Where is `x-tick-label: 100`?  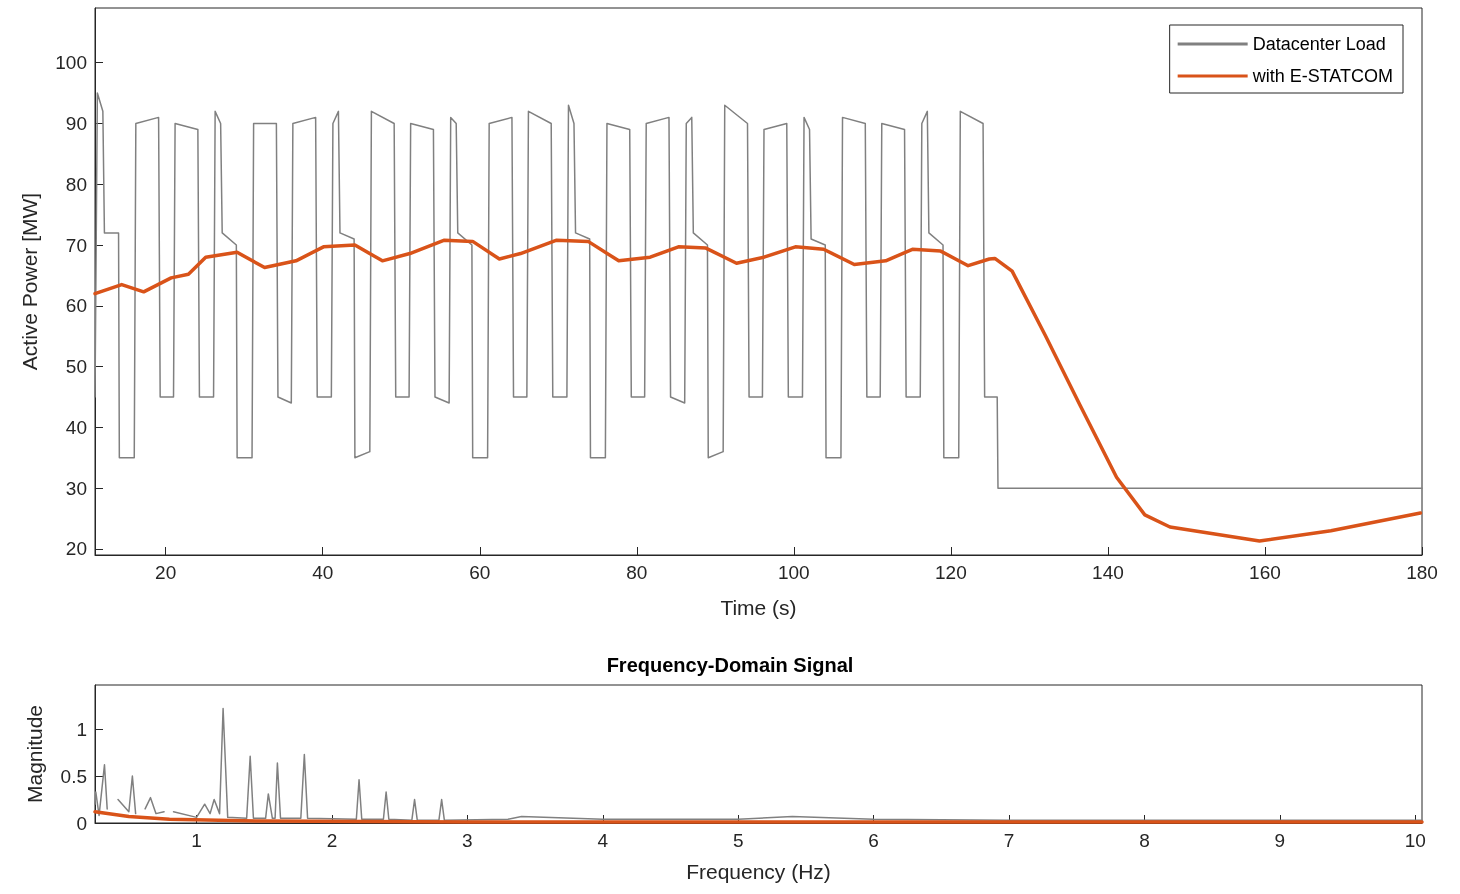
x-tick-label: 100 is located at coordinates (793, 572).